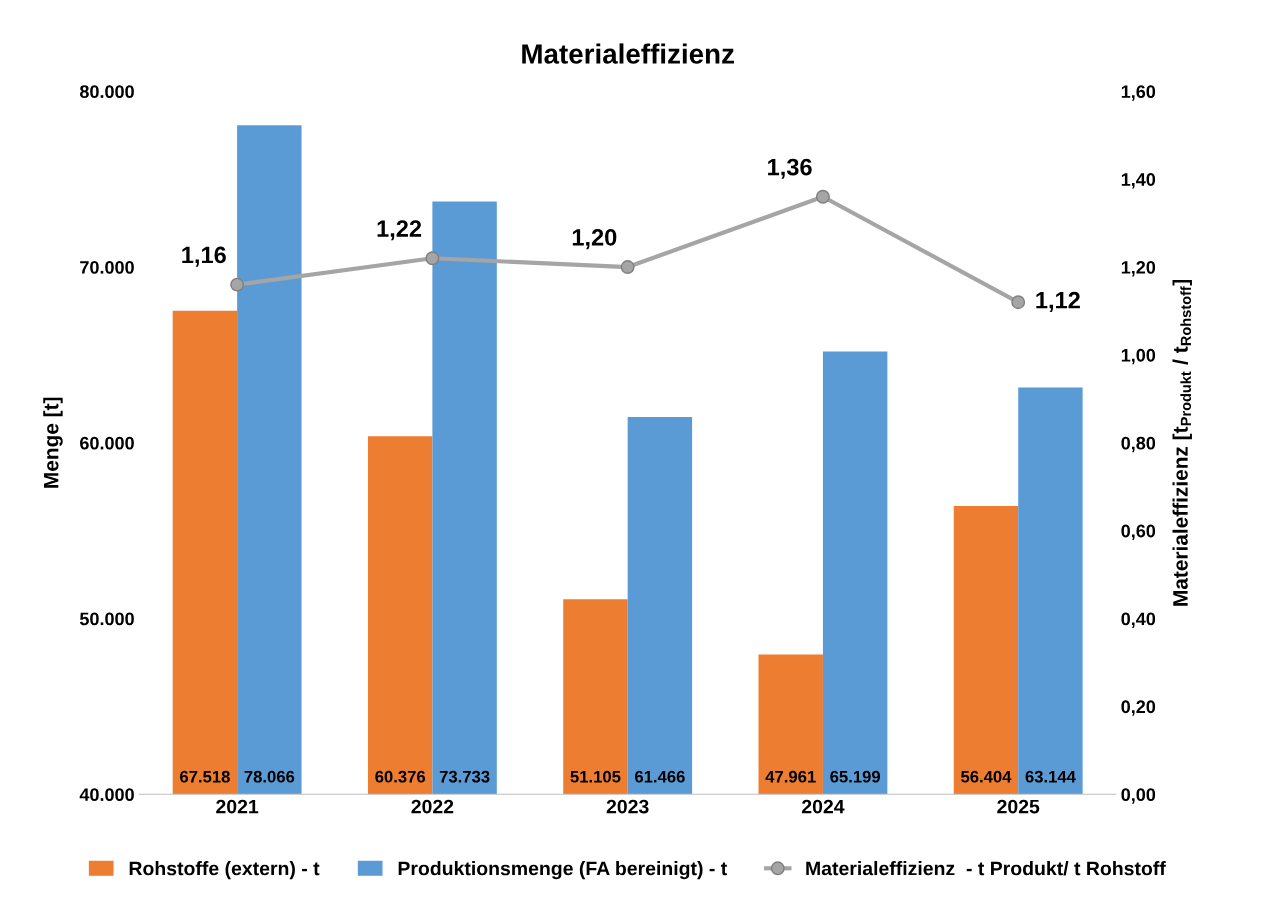 Image resolution: width=1268 pixels, height=913 pixels. What do you see at coordinates (628, 53) in the screenshot?
I see `chart-title: Materialeffizienz` at bounding box center [628, 53].